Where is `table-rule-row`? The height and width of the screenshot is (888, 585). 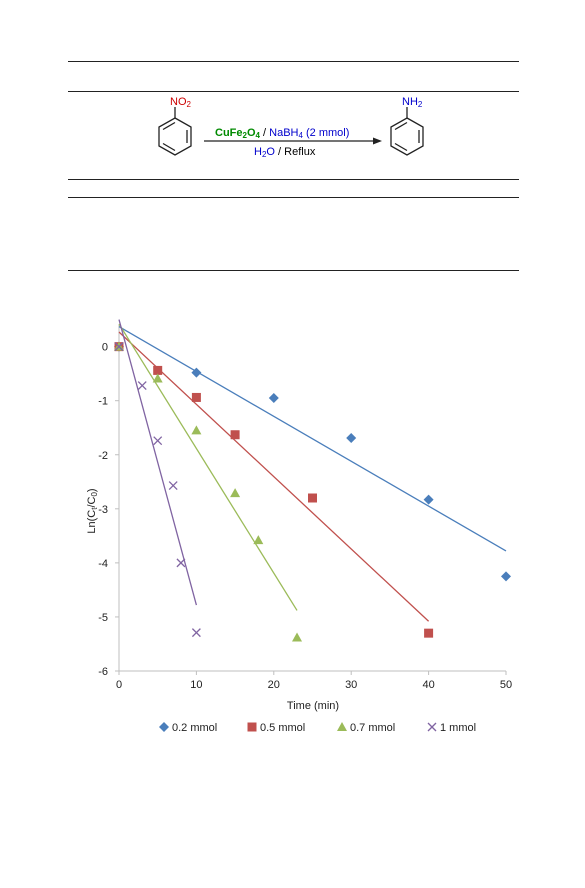
table-rule-row is located at coordinates (293, 197).